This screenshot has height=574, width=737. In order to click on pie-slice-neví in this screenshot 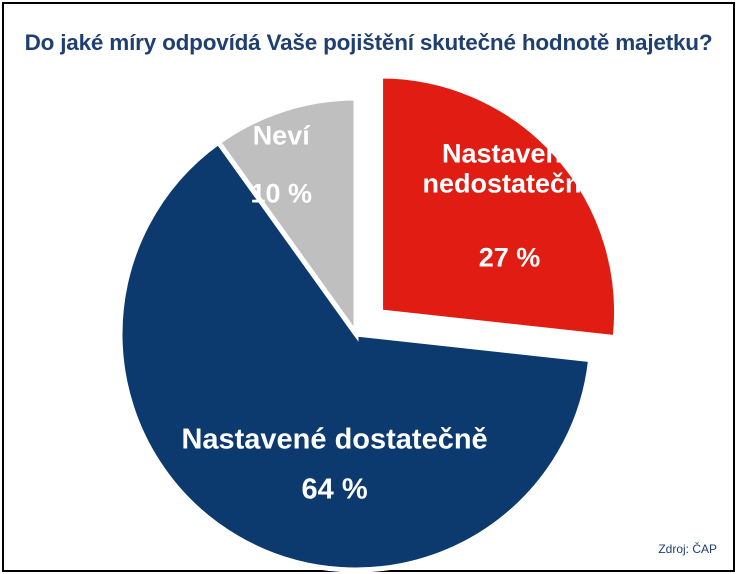, I will do `click(286, 218)`.